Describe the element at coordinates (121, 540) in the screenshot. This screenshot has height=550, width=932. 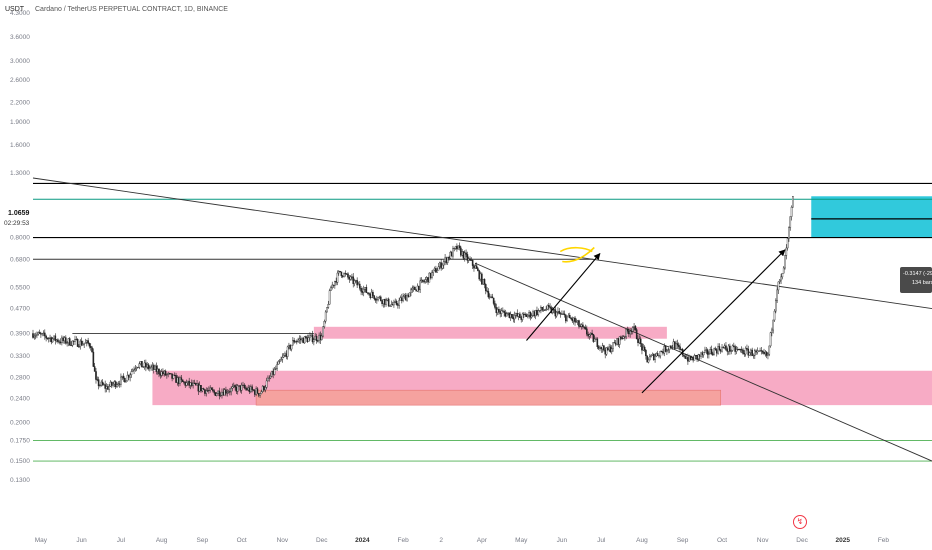
I see `x-tick-label: Jul` at that location.